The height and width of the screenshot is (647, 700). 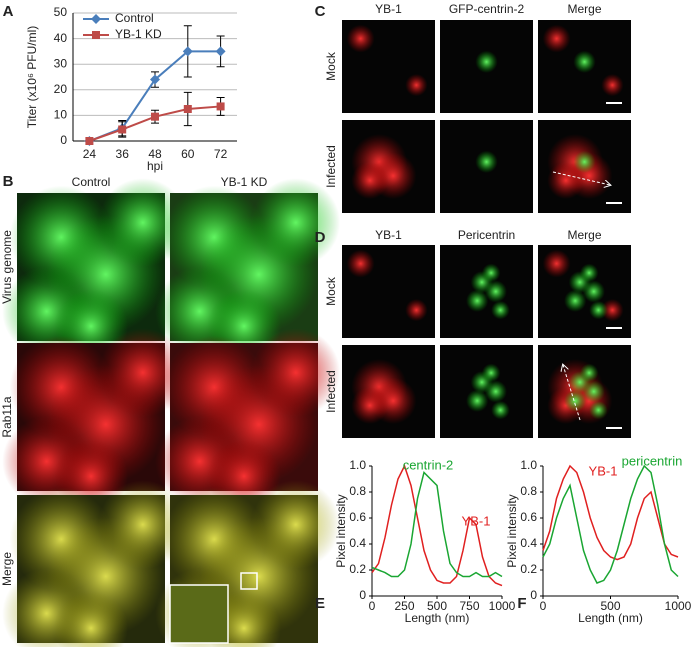 I want to click on label: Control, so click(x=91, y=182).